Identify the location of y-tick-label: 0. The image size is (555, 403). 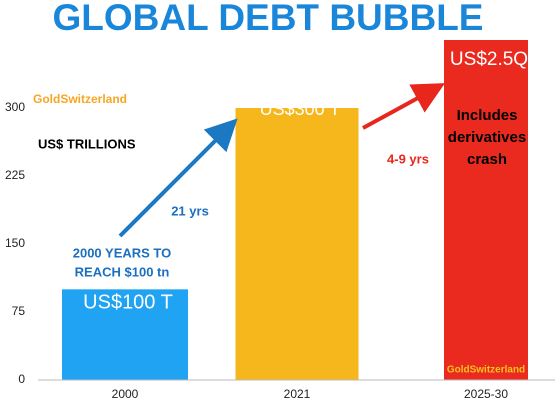
(21, 379).